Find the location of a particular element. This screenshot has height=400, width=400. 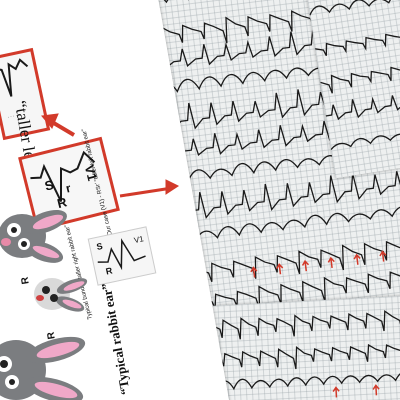

ecg-sheet-top-right is located at coordinates (352, 89).